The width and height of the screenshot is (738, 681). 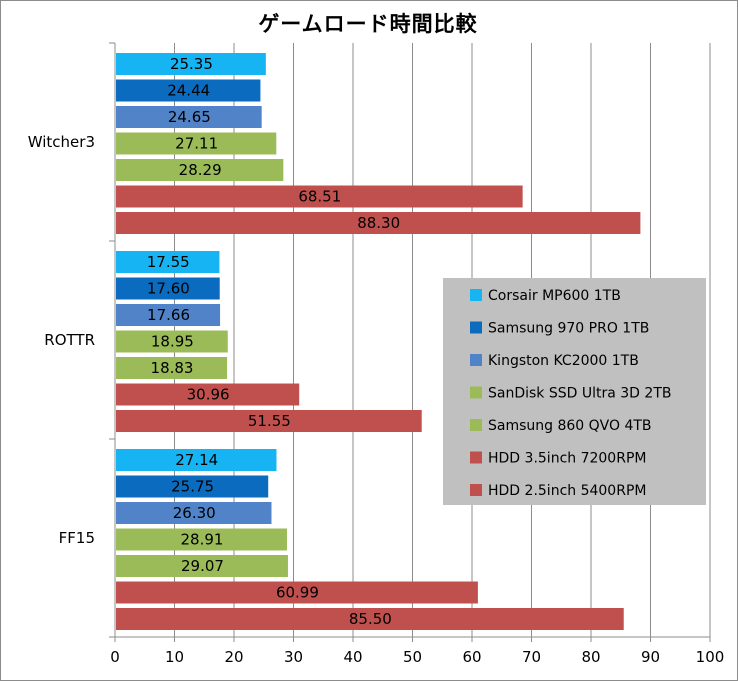 I want to click on data-label: 27.11, so click(x=196, y=144).